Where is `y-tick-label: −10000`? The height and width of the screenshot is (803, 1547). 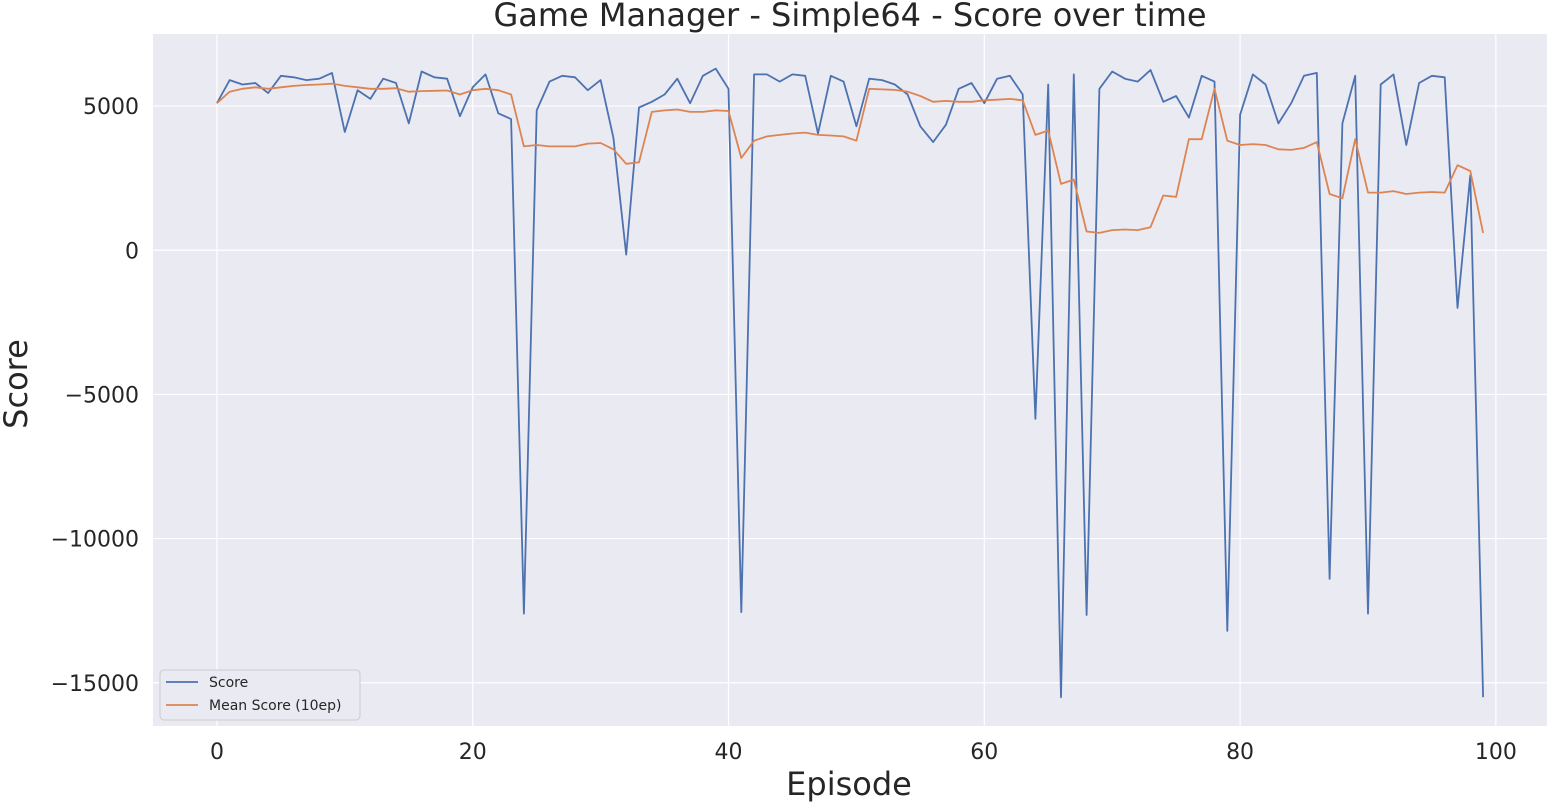 y-tick-label: −10000 is located at coordinates (95, 540).